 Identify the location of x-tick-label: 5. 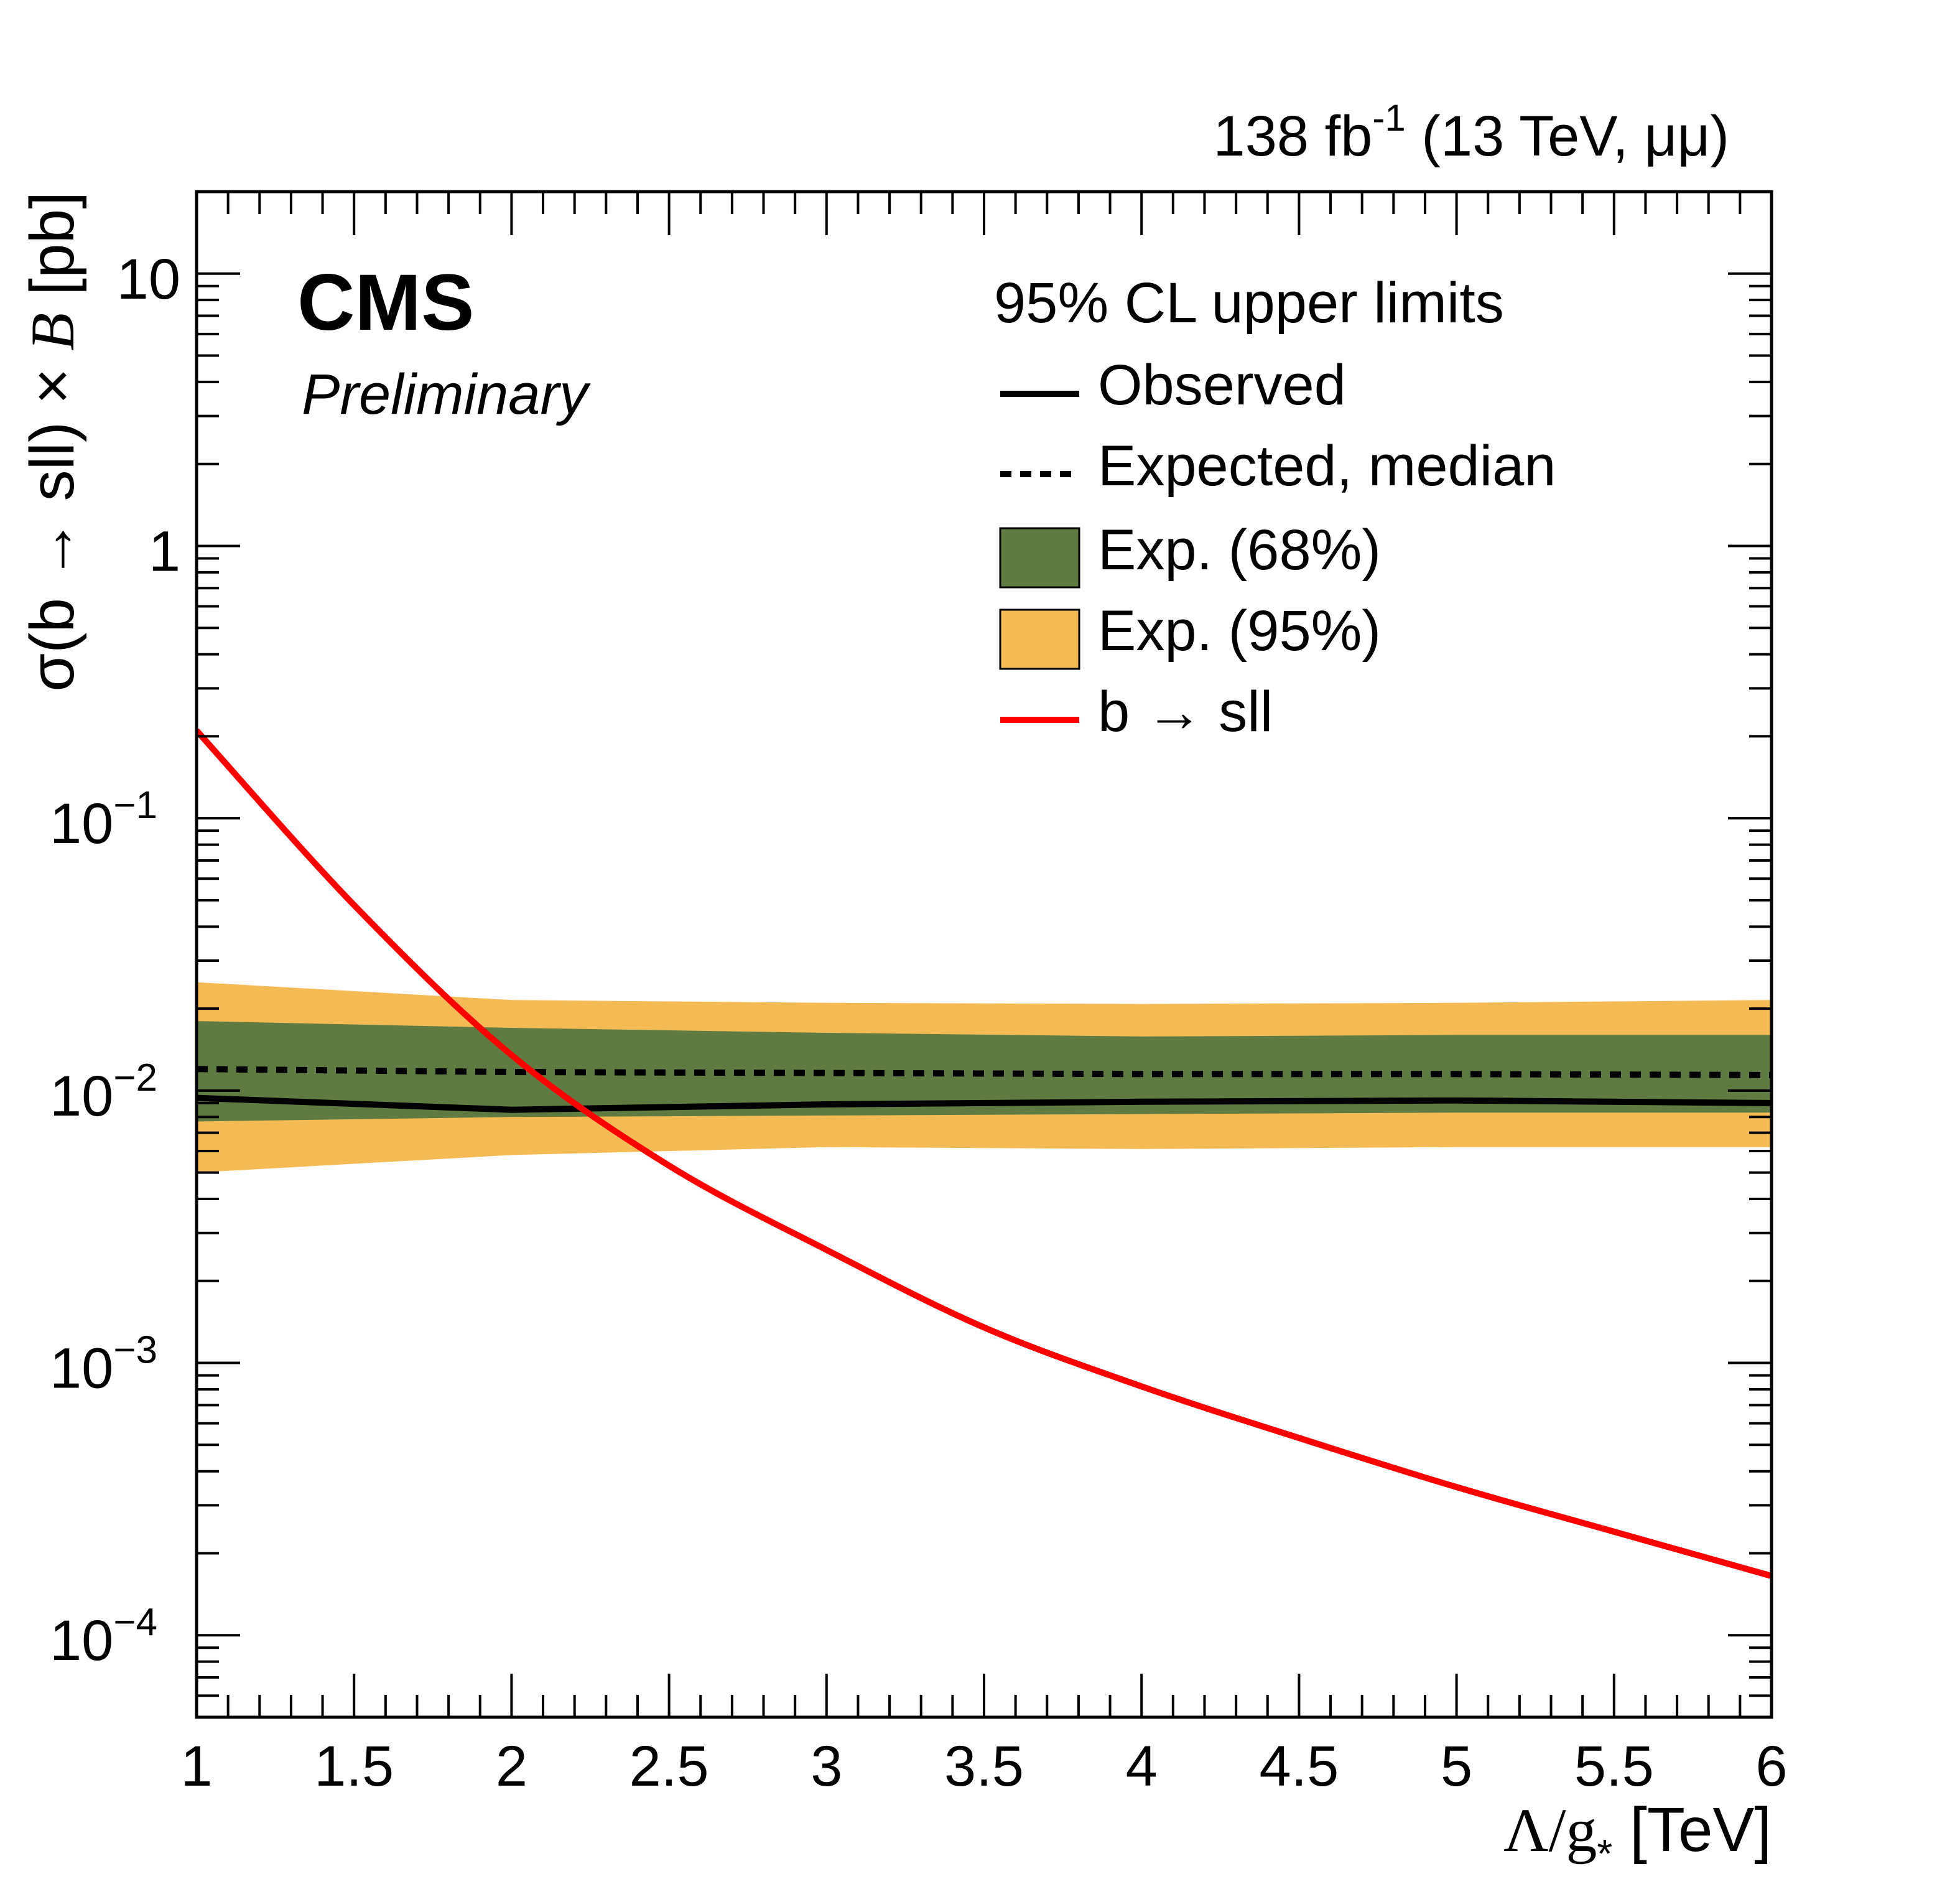
(1456, 1766).